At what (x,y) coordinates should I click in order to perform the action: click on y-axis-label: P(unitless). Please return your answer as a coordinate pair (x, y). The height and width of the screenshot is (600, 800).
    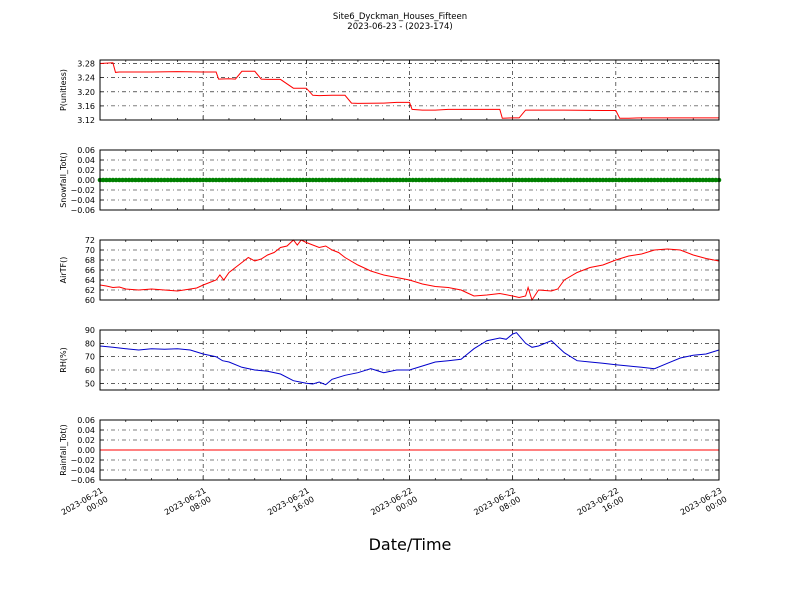
    Looking at the image, I should click on (63, 90).